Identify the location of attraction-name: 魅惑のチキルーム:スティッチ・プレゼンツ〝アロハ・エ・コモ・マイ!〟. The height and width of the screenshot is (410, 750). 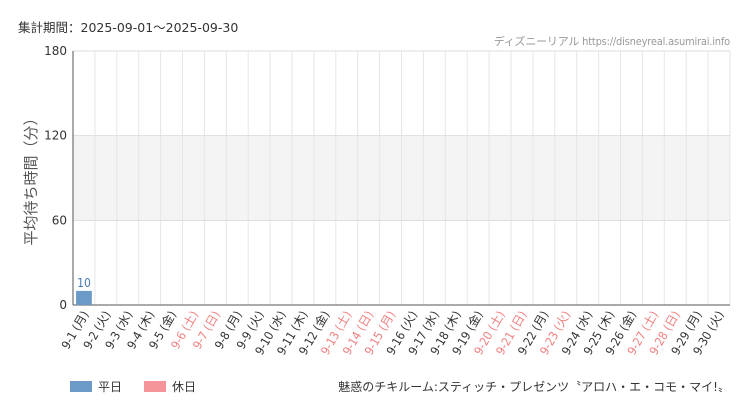
(534, 387).